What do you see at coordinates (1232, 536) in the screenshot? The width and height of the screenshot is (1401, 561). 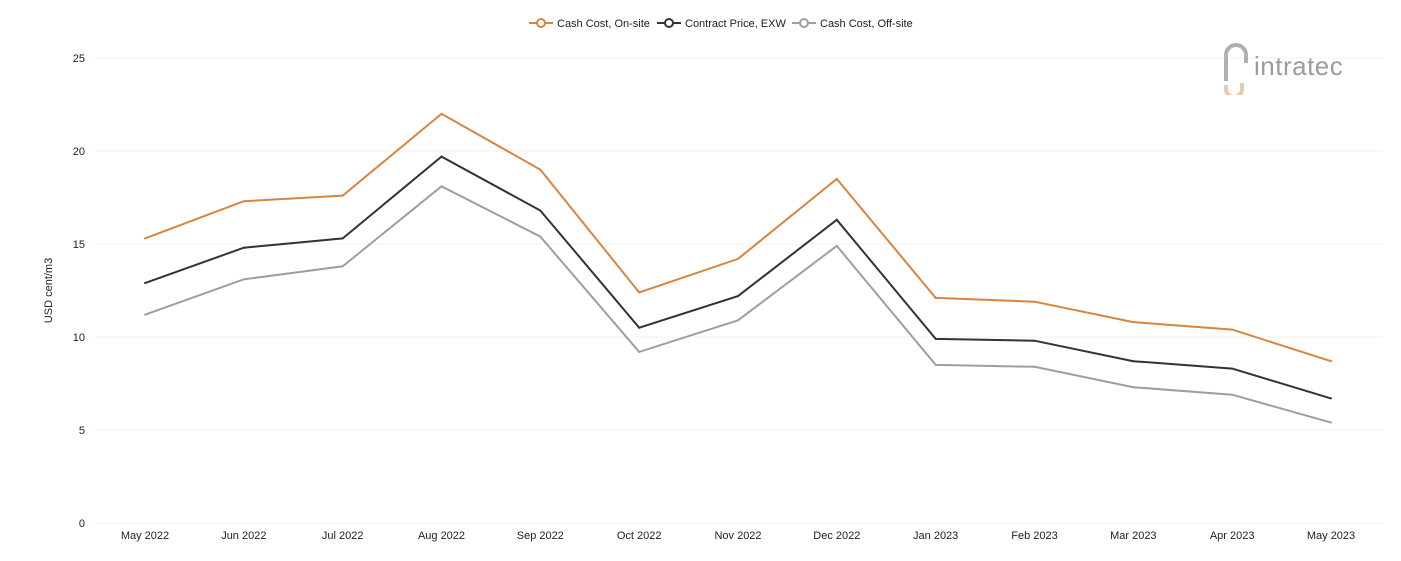 I see `x-tick-label: Apr 2023` at bounding box center [1232, 536].